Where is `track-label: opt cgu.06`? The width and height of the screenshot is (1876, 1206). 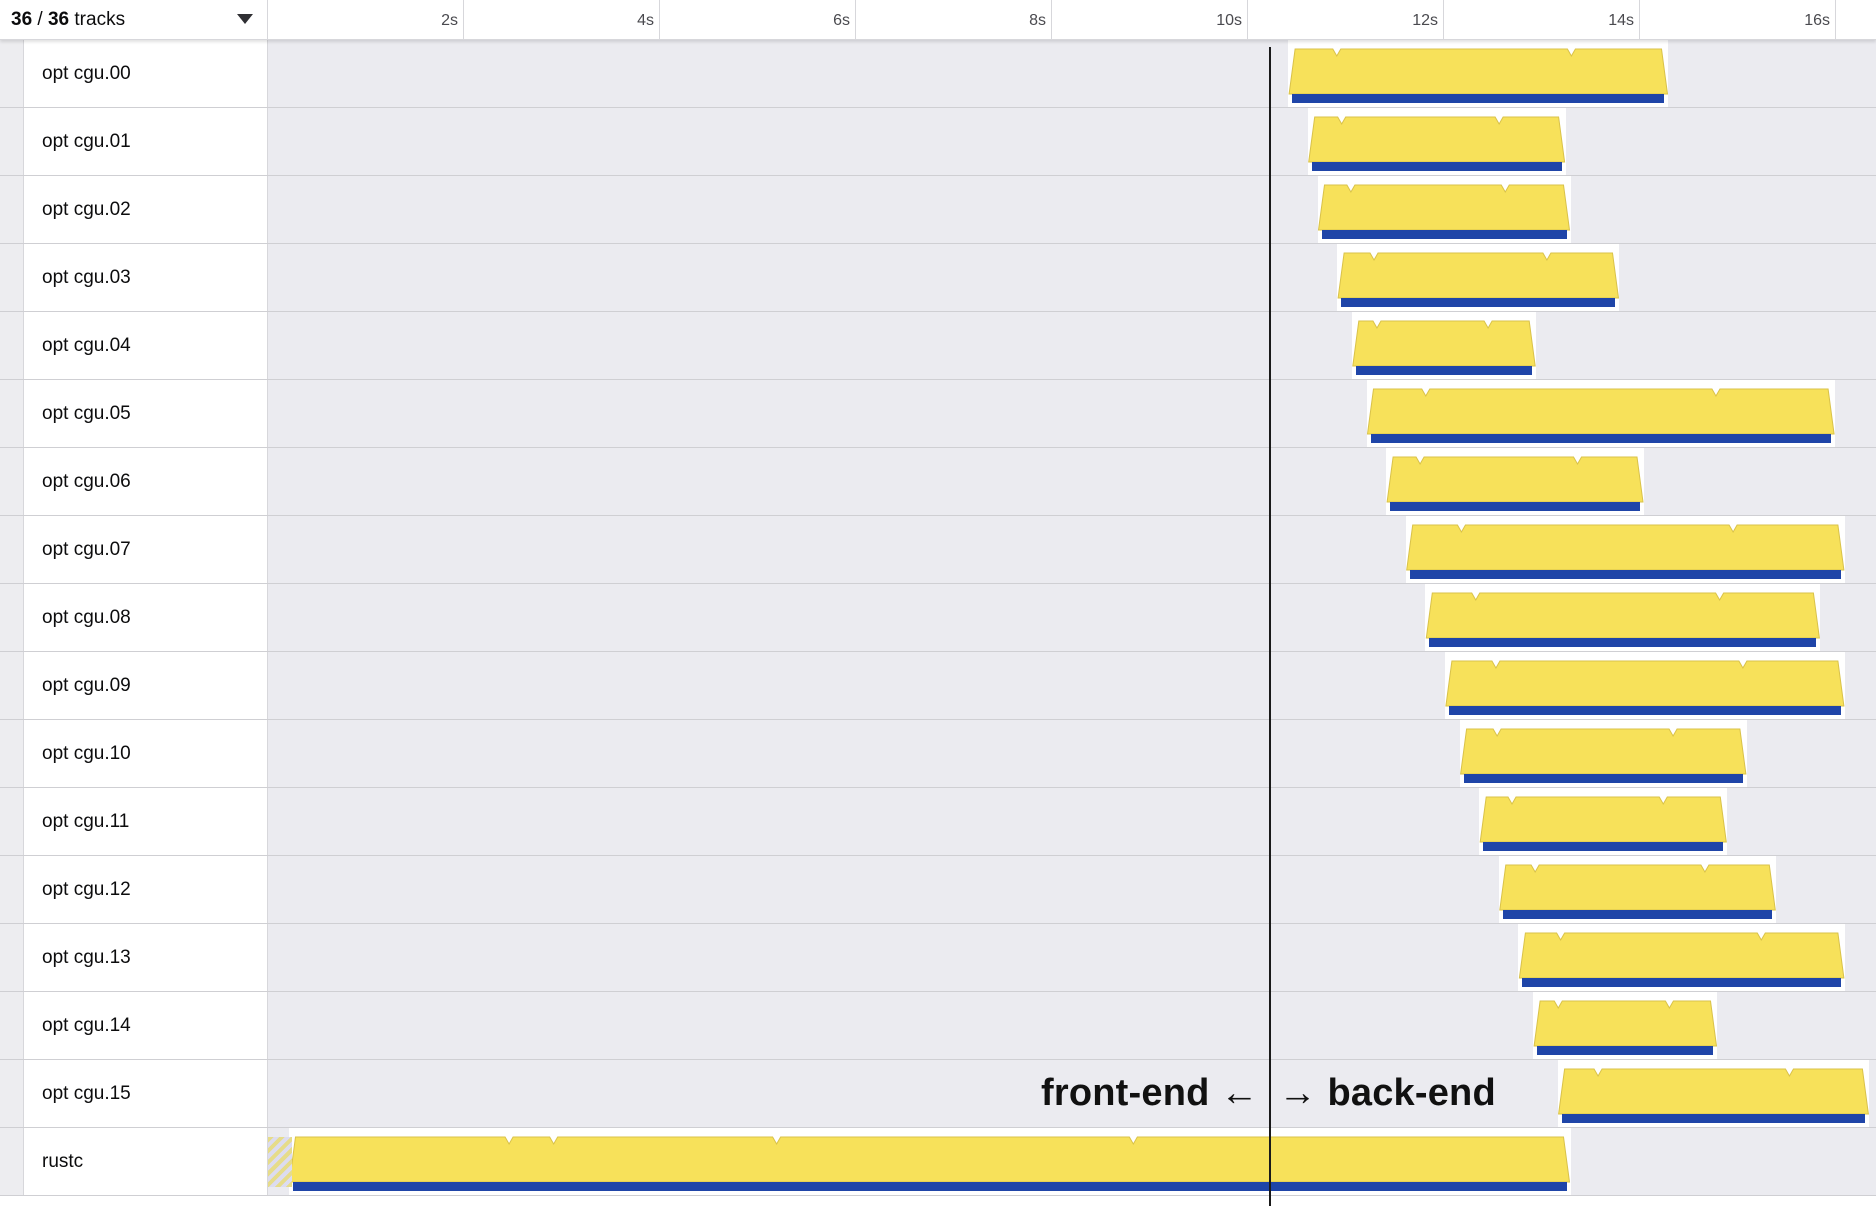
track-label: opt cgu.06 is located at coordinates (146, 481).